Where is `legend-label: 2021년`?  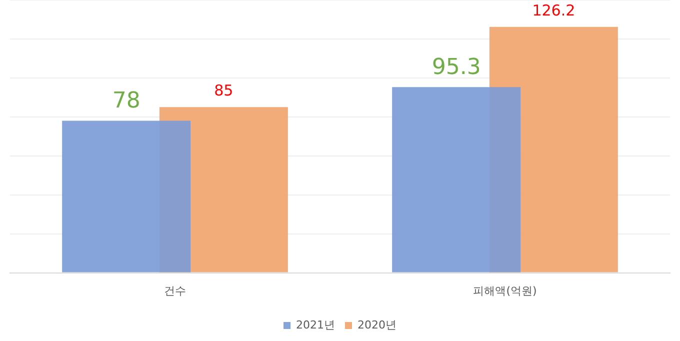 legend-label: 2021년 is located at coordinates (316, 325).